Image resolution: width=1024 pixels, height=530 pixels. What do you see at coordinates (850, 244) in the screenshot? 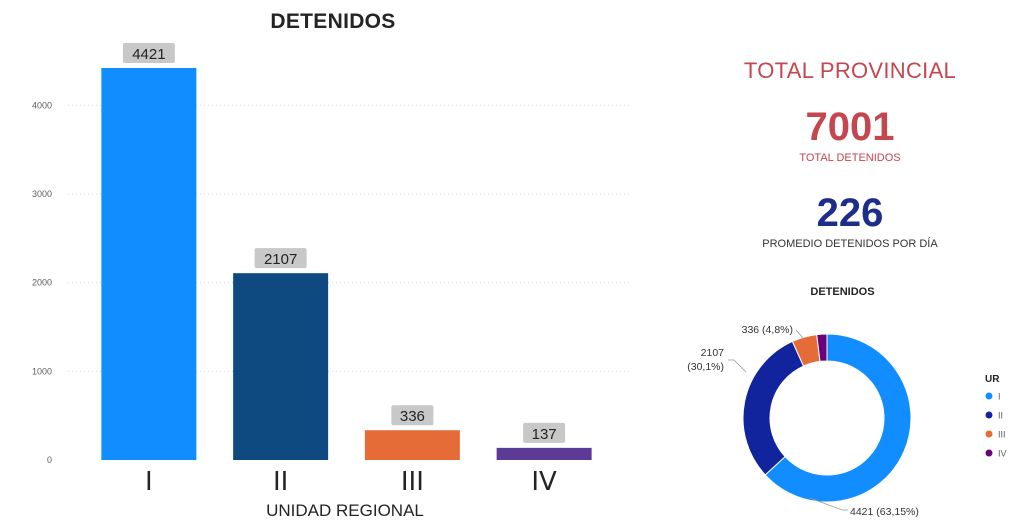
I see `promedio-label: PROMEDIO DETENIDOS POR DÍA` at bounding box center [850, 244].